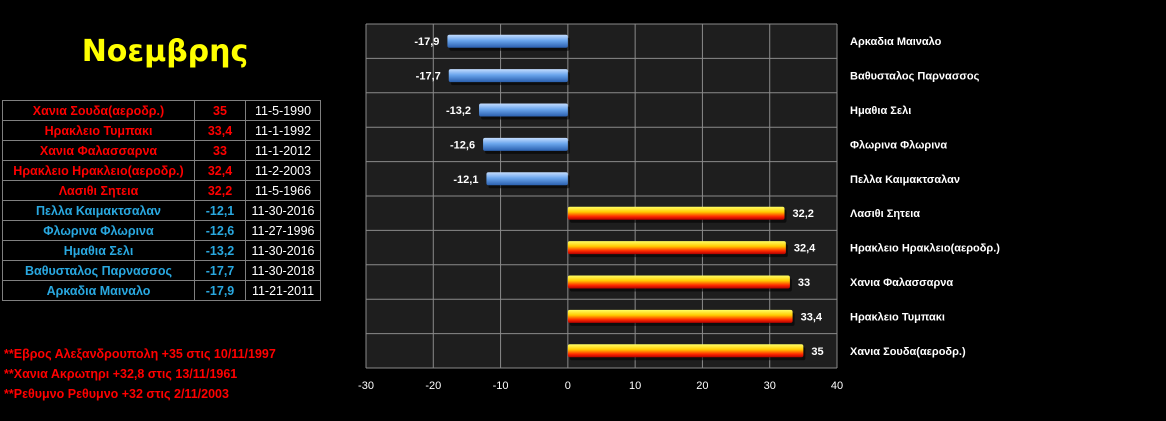 This screenshot has height=421, width=1166. I want to click on record-date: 11-27-1996, so click(283, 230).